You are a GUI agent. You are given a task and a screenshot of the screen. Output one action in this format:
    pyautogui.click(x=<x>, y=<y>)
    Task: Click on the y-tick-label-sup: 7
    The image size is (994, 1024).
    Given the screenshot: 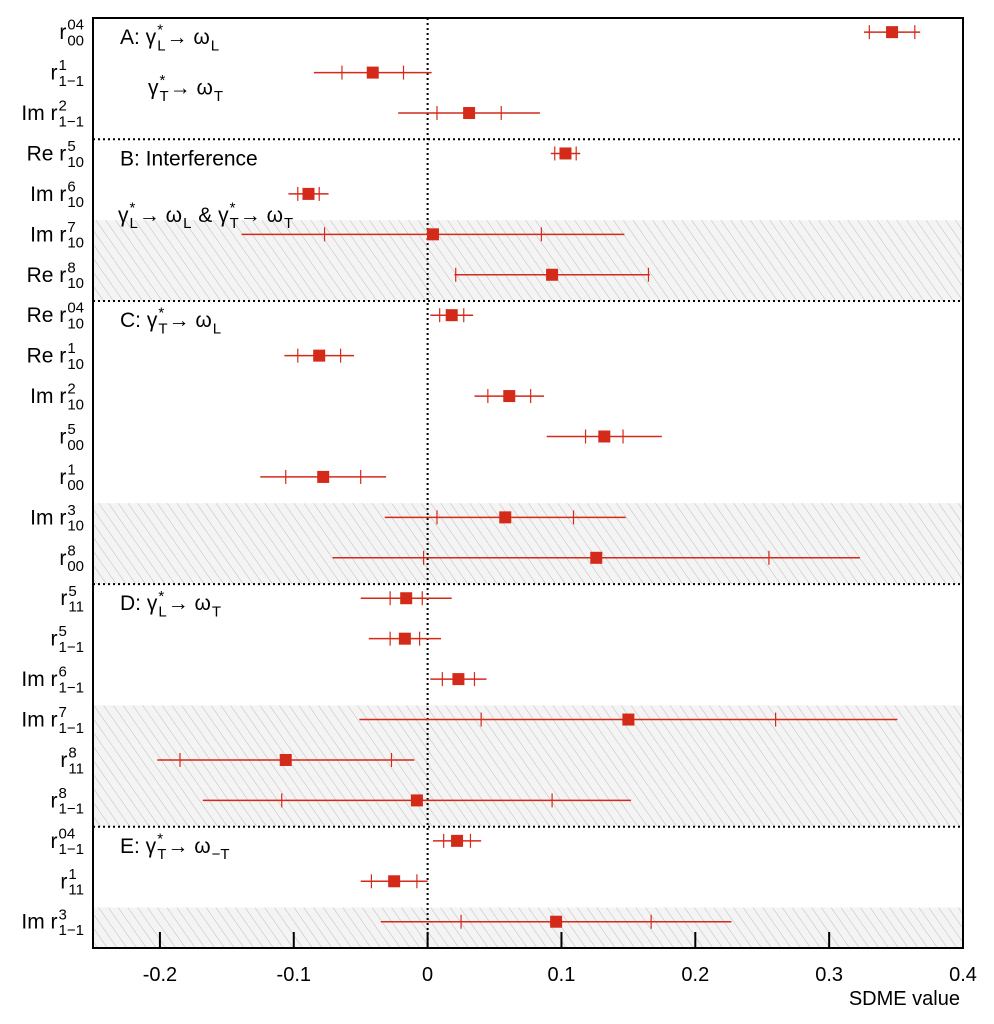 What is the action you would take?
    pyautogui.click(x=71, y=227)
    